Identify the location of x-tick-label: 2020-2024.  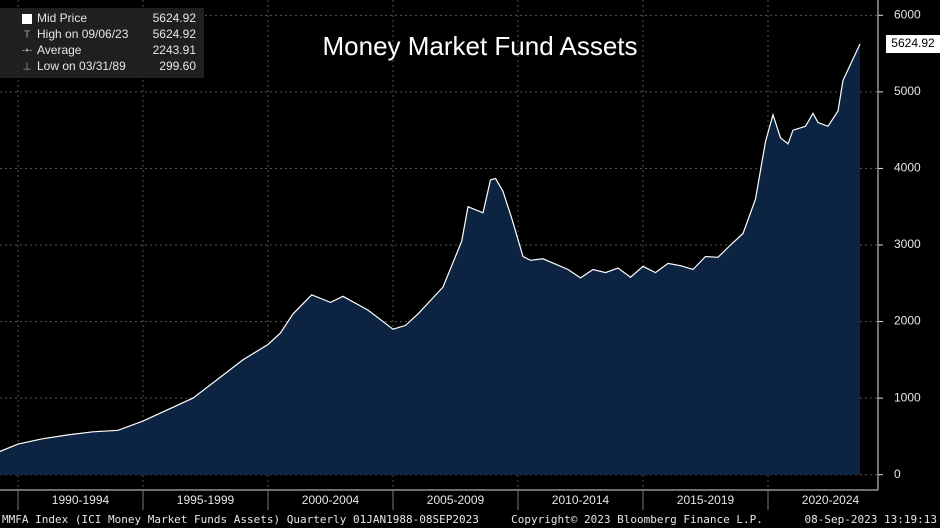
(831, 500).